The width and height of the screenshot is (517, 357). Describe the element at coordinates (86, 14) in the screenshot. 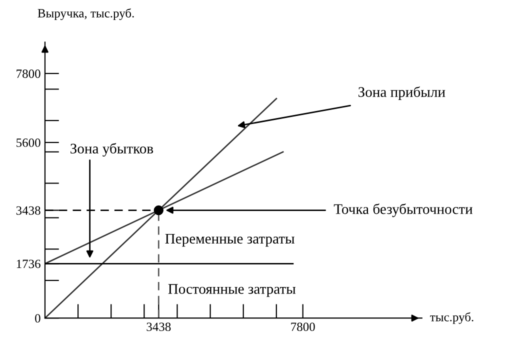

I see `y-axis-title: Выручка, тыс.руб.` at that location.